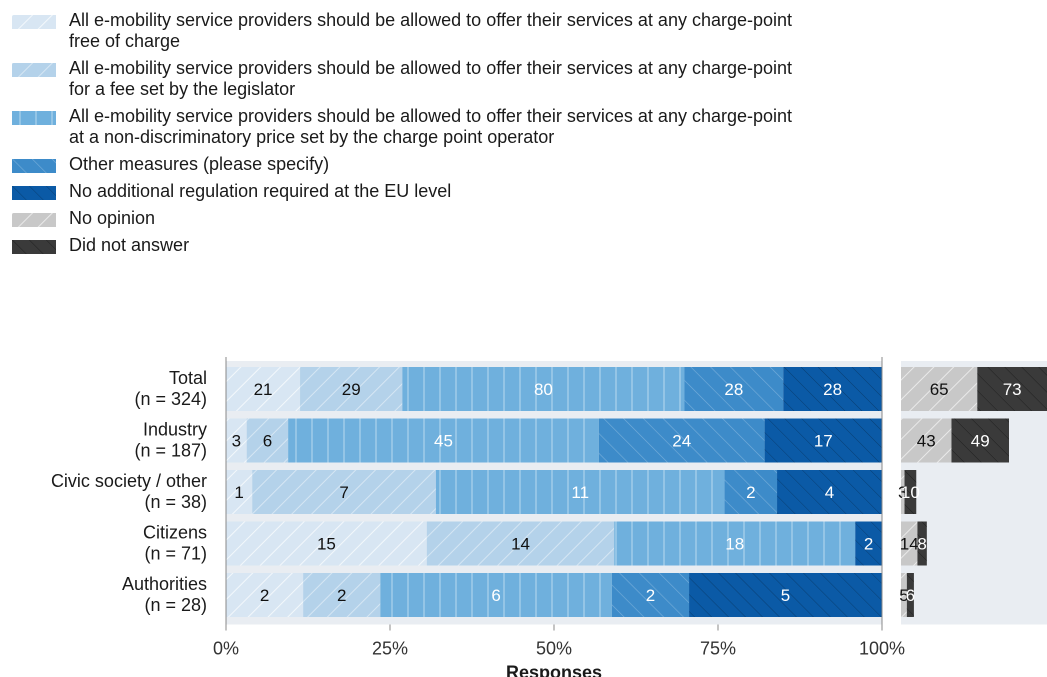 This screenshot has height=677, width=1047. What do you see at coordinates (188, 378) in the screenshot?
I see `category-label: Total` at bounding box center [188, 378].